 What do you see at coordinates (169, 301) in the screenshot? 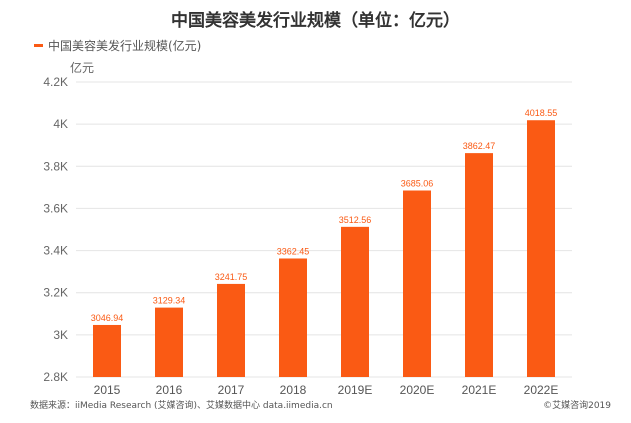
I see `bar-value-label: 3129.34` at bounding box center [169, 301].